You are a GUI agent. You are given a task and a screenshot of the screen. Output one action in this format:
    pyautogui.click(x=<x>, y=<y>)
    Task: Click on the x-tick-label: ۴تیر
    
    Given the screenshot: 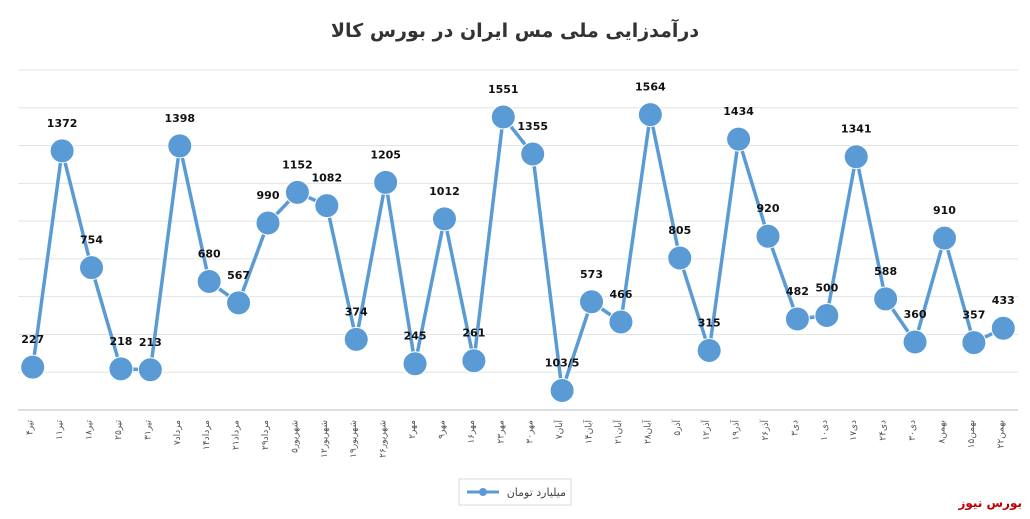 What is the action you would take?
    pyautogui.click(x=31, y=428)
    